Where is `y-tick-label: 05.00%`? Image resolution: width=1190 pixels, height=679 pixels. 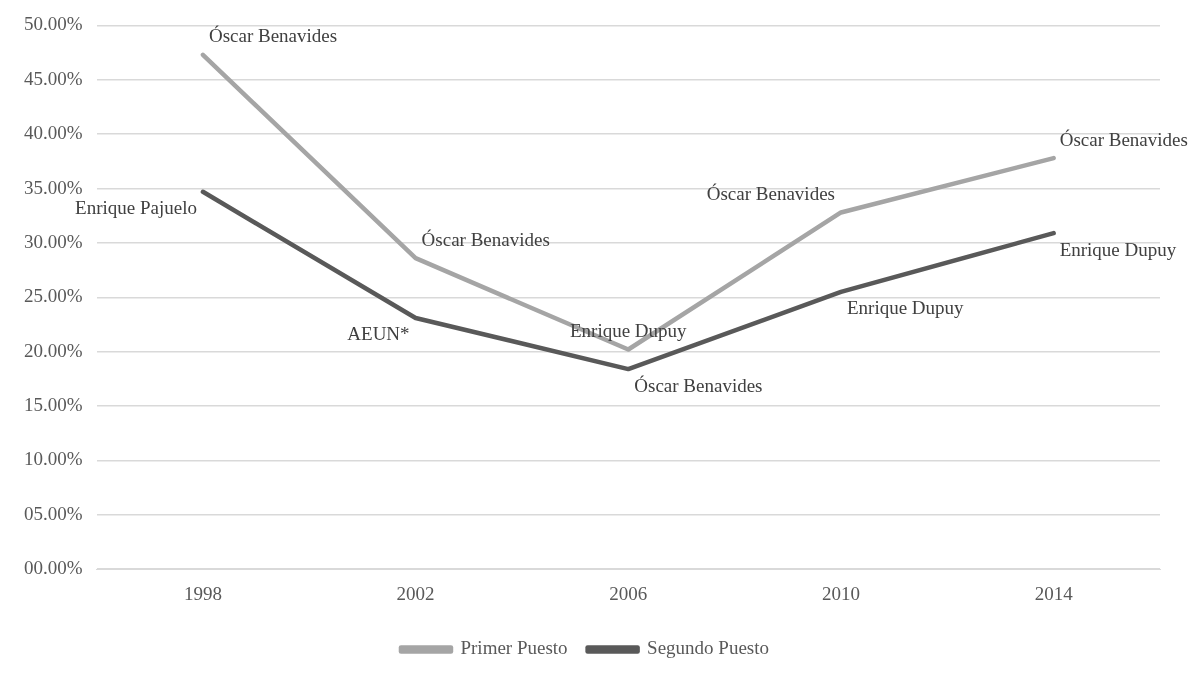 y-tick-label: 05.00% is located at coordinates (53, 513).